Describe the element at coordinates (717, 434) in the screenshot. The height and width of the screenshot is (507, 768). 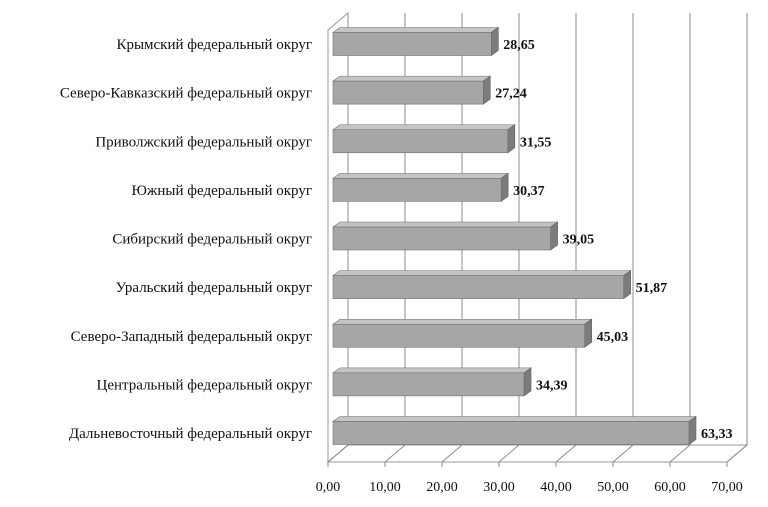
I see `value-label: 63,33` at that location.